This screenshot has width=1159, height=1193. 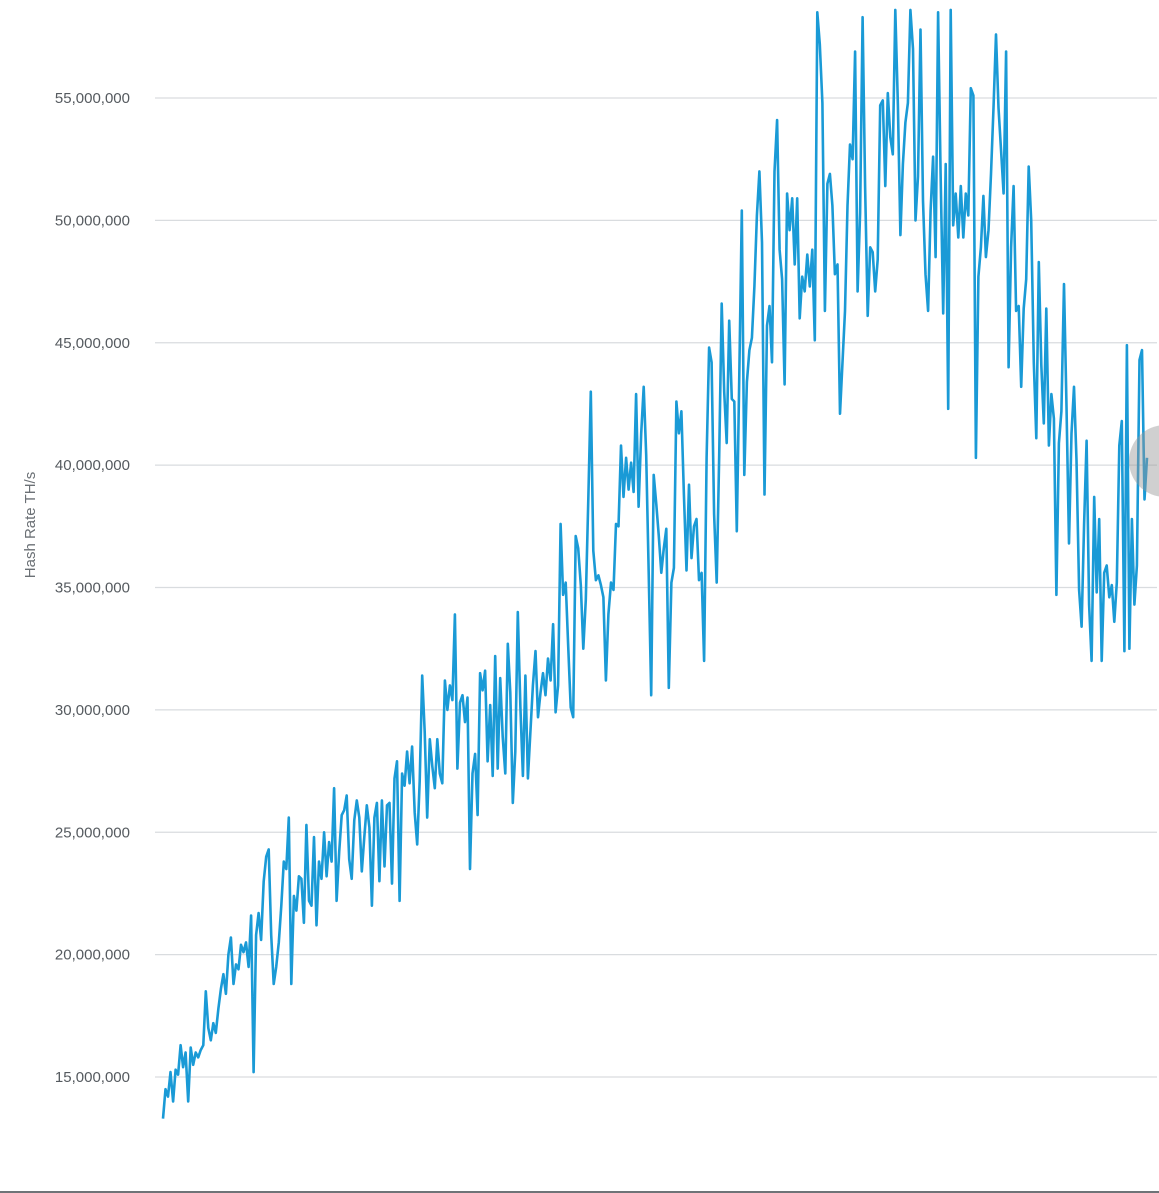 I want to click on y-tick-label: 55,000,000, so click(x=92, y=98).